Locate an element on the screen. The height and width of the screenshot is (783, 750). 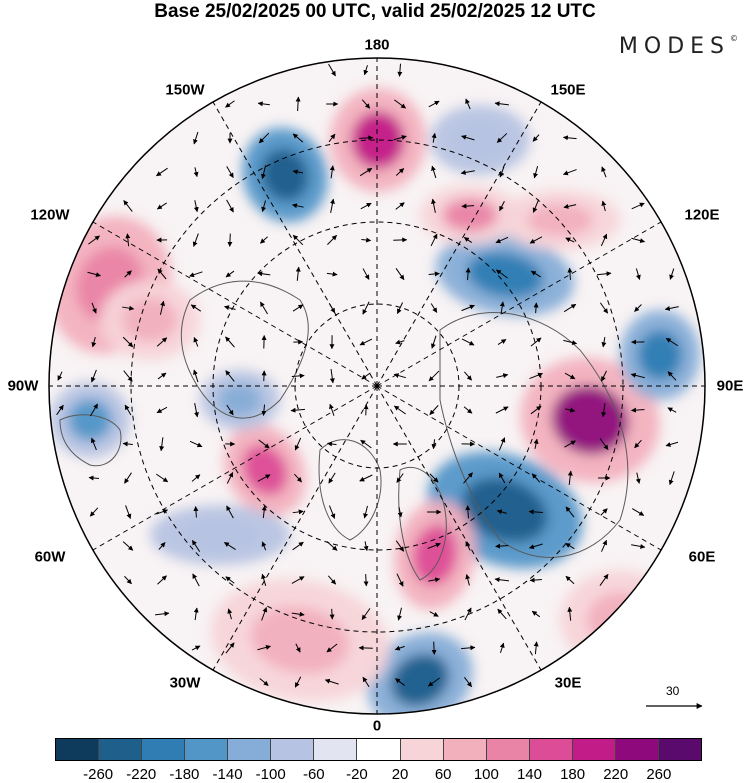
lon-label-60e: 60E is located at coordinates (702, 557).